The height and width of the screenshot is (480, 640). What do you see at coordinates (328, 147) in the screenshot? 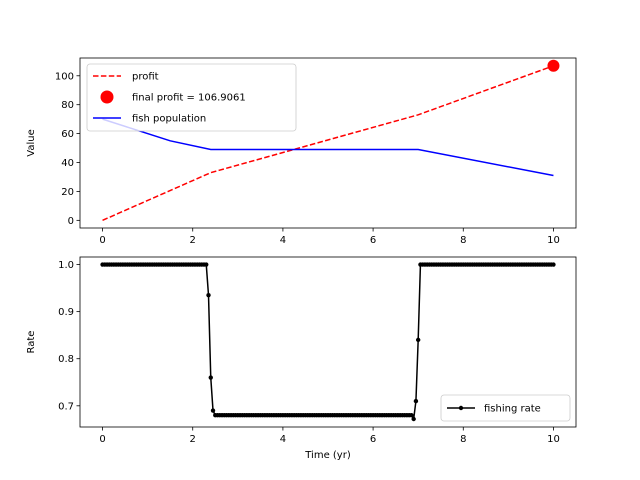
I see `fish-population-line` at bounding box center [328, 147].